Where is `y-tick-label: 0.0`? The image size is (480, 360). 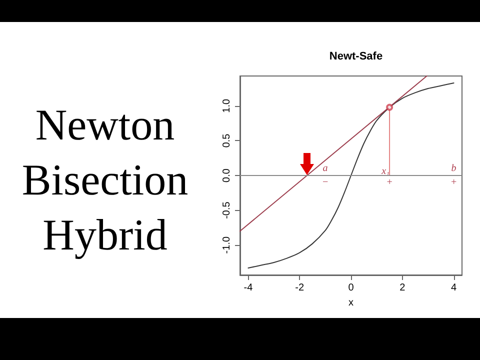
y-tick-label: 0.0 is located at coordinates (227, 175).